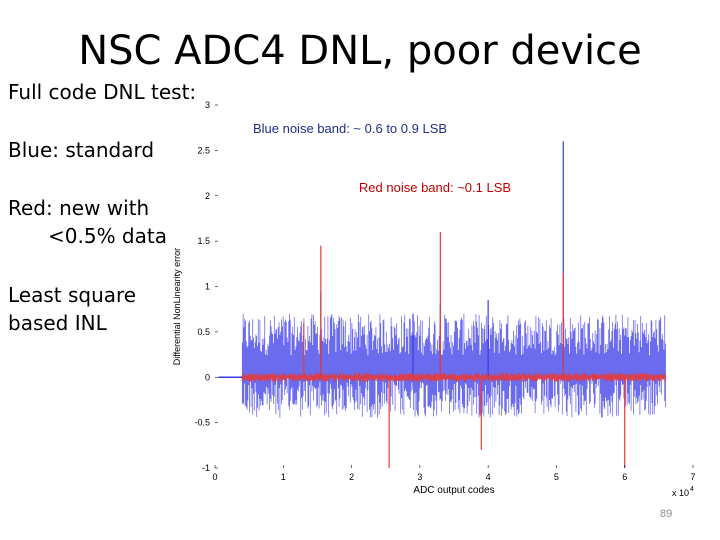  Describe the element at coordinates (351, 477) in the screenshot. I see `x-tick-label-2: 2` at that location.